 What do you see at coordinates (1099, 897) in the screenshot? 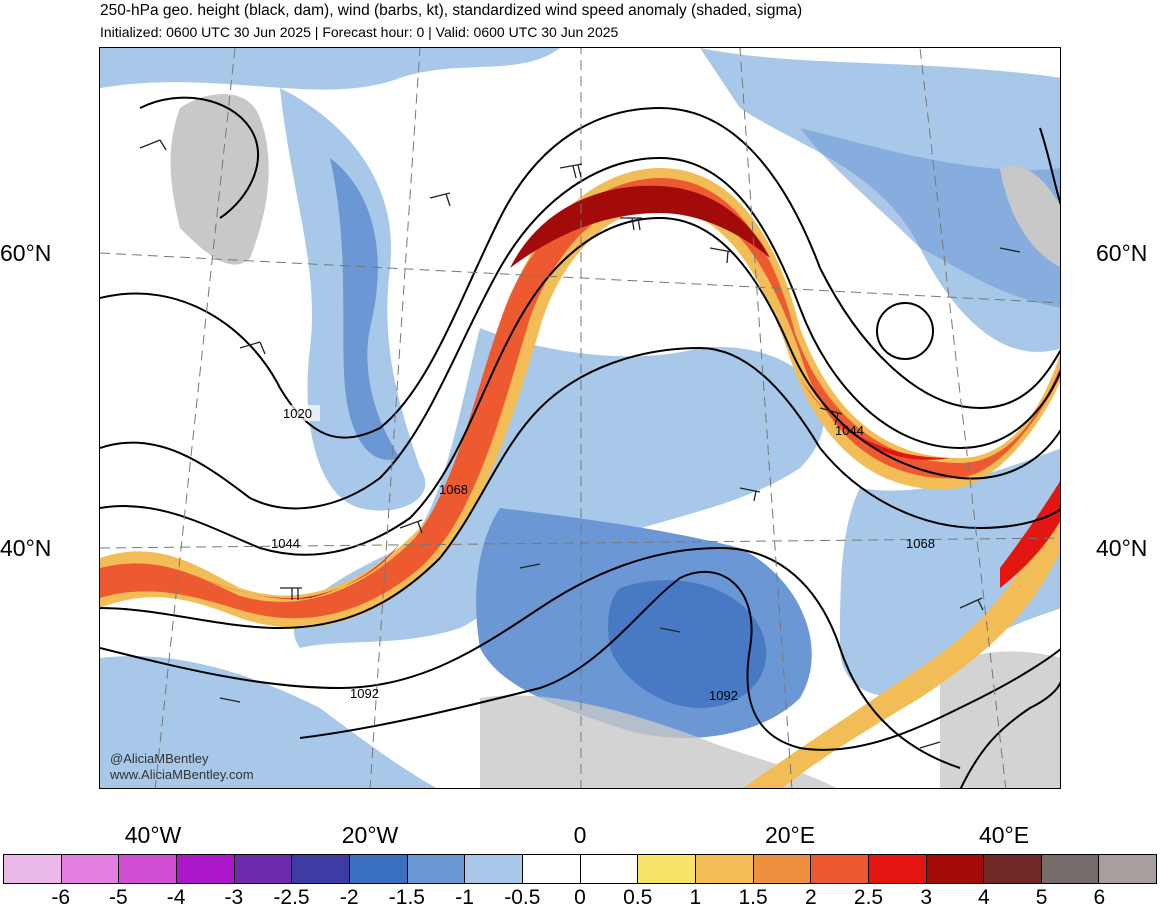
I see `colorbar-tick-label: 6` at bounding box center [1099, 897].